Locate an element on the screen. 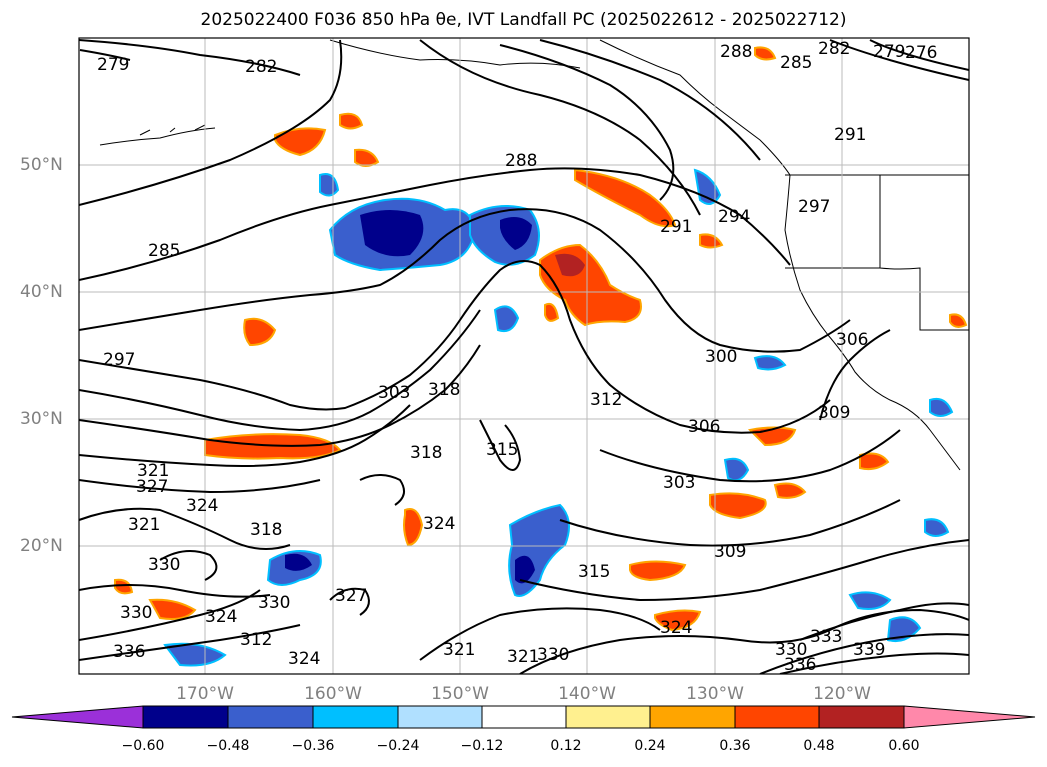 This screenshot has width=1047, height=767. lon-label: 140°W is located at coordinates (587, 694).